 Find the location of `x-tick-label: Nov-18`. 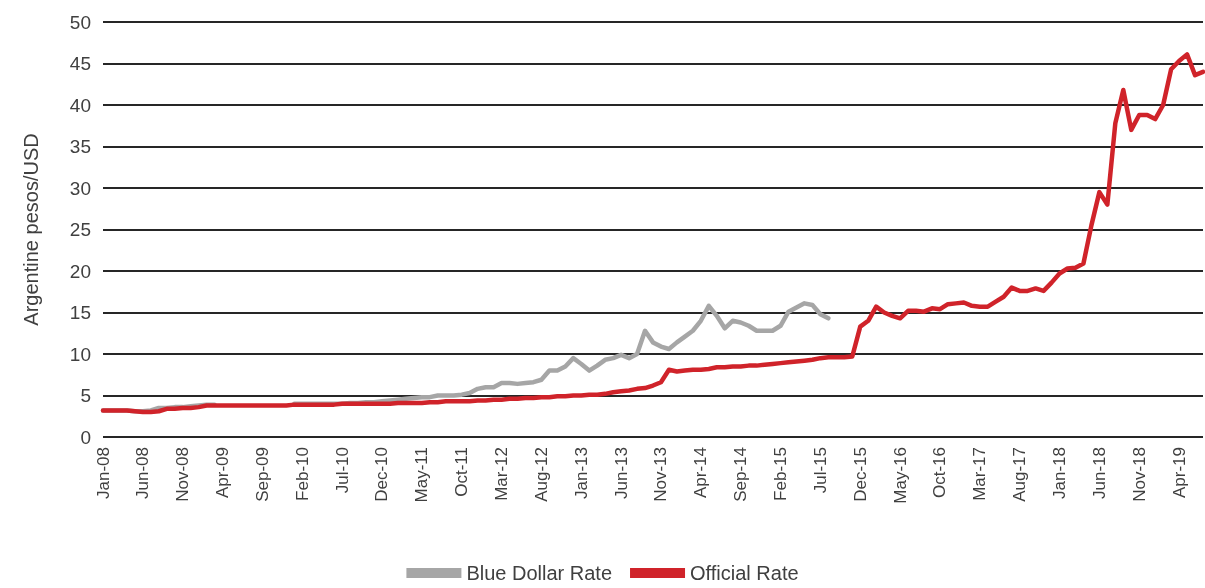

x-tick-label: Nov-18 is located at coordinates (1139, 474).